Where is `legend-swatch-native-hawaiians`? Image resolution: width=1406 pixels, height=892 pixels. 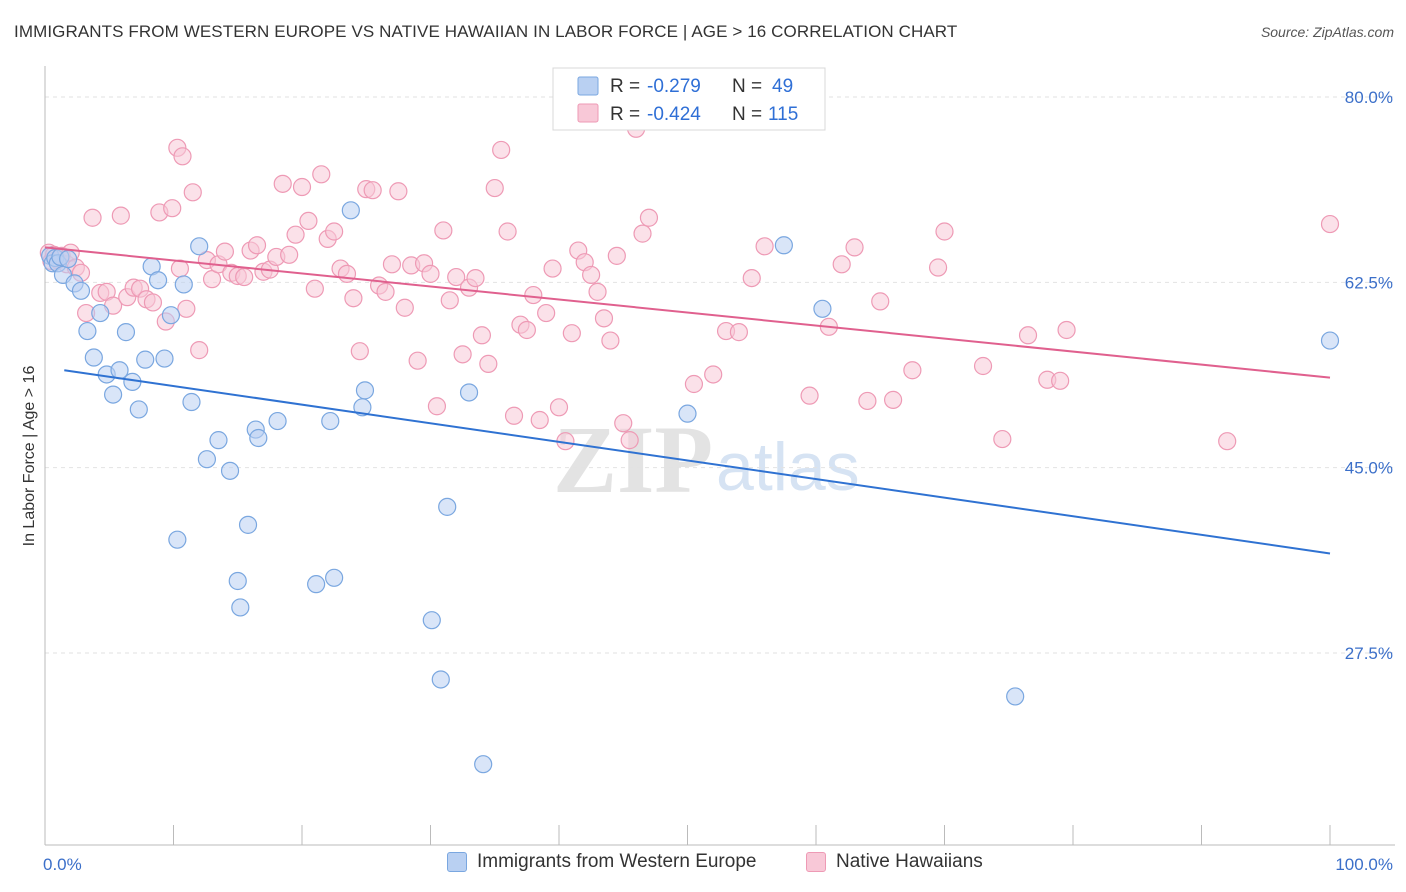 legend-swatch-native-hawaiians is located at coordinates (816, 862).